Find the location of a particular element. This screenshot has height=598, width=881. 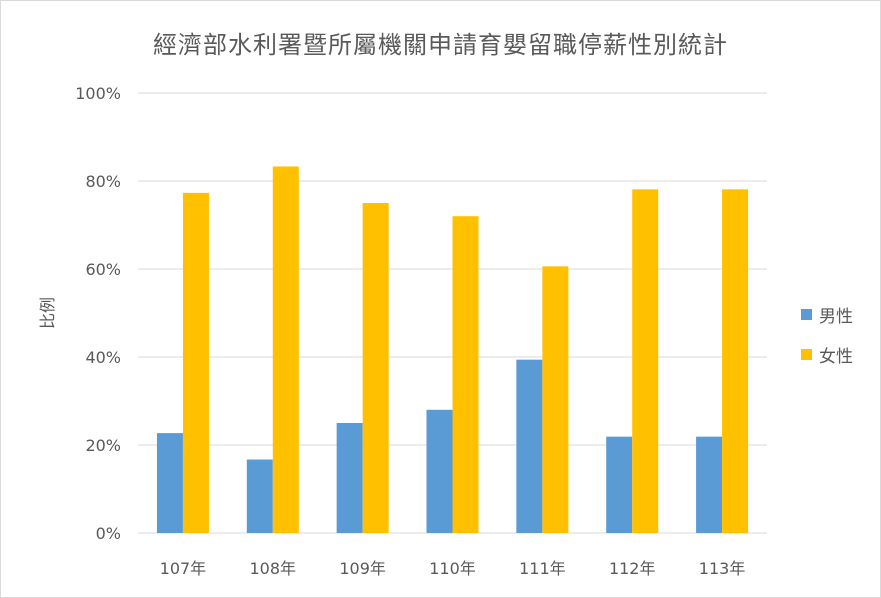

x-tick-label: 109年 is located at coordinates (362, 568).